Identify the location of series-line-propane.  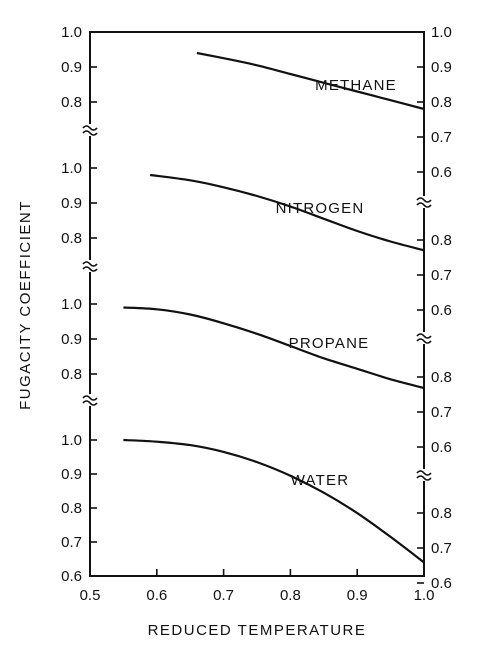
(274, 348).